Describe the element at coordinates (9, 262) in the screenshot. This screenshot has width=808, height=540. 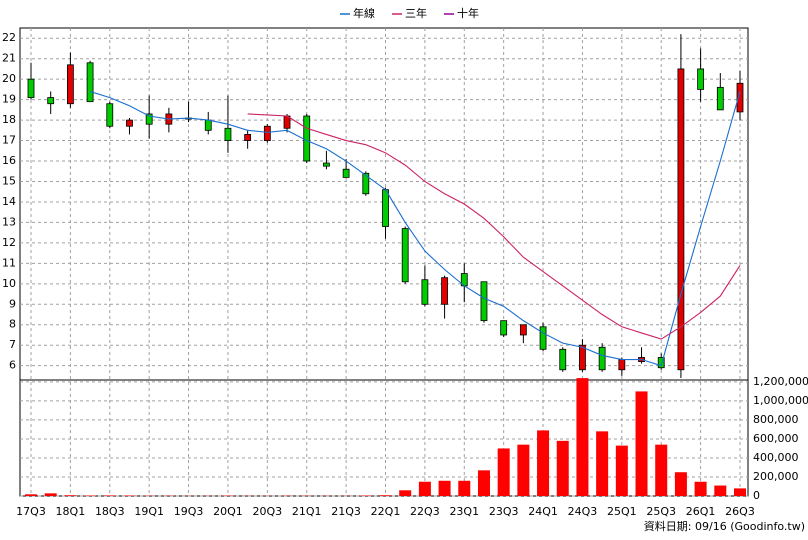
I see `y-tick-label: 11` at that location.